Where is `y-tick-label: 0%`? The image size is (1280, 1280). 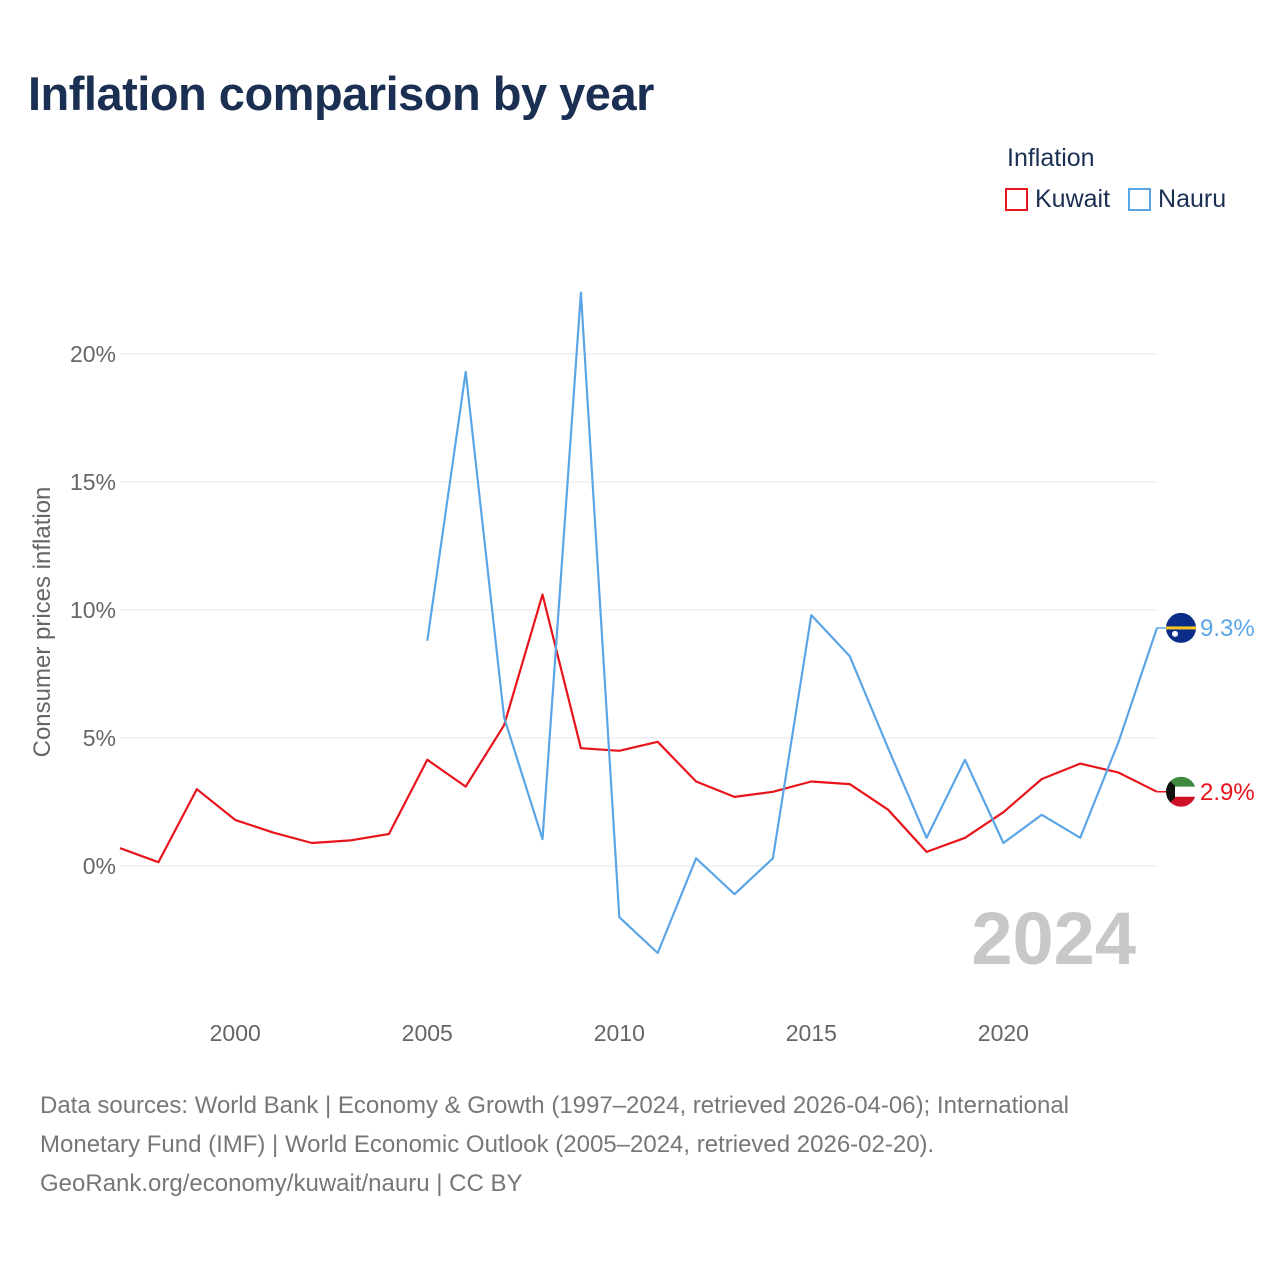 y-tick-label: 0% is located at coordinates (99, 866).